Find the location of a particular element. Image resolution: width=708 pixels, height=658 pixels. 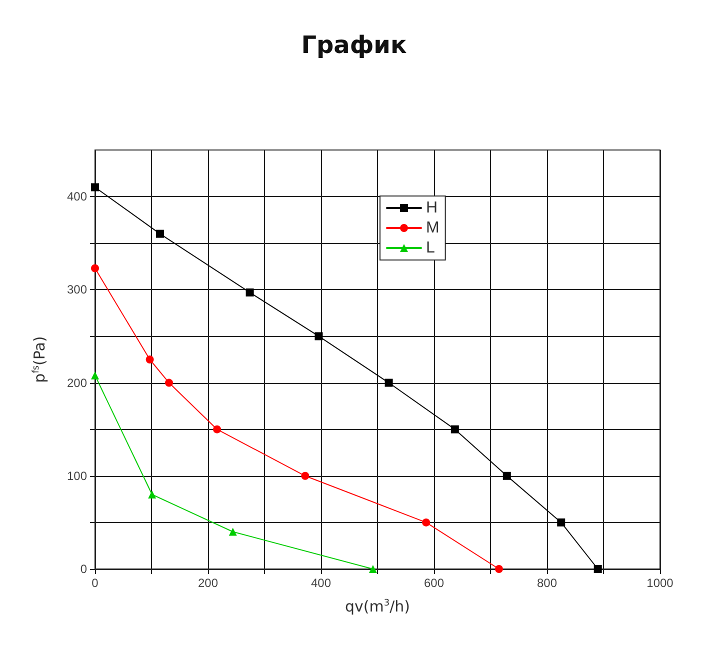

y-axis-title: pfs(Pa) is located at coordinates (39, 359).